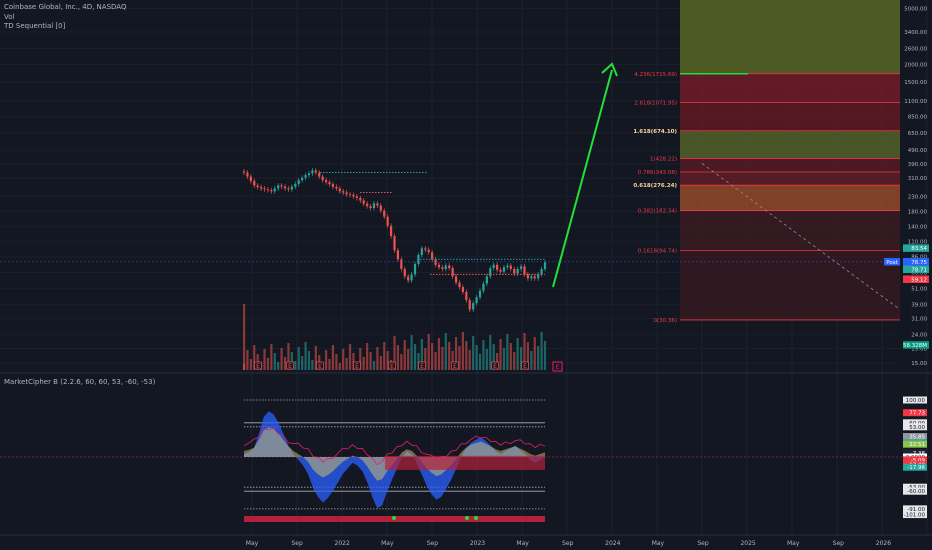  Describe the element at coordinates (918, 151) in the screenshot. I see `price-tick-label: 490.00` at that location.